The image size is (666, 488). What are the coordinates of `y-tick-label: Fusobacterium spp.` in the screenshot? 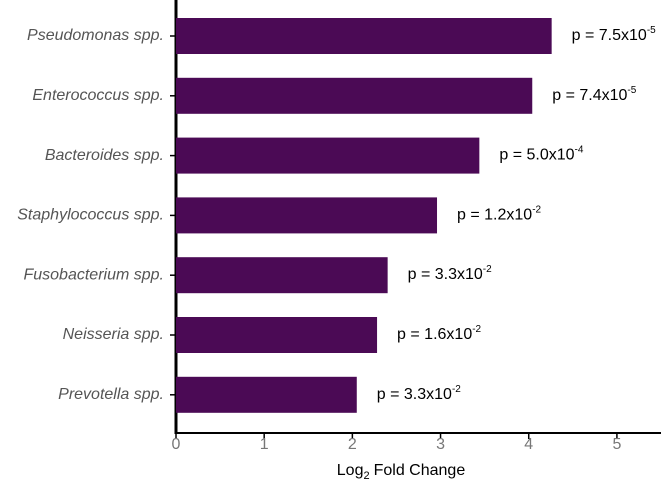 It's located at (93, 274).